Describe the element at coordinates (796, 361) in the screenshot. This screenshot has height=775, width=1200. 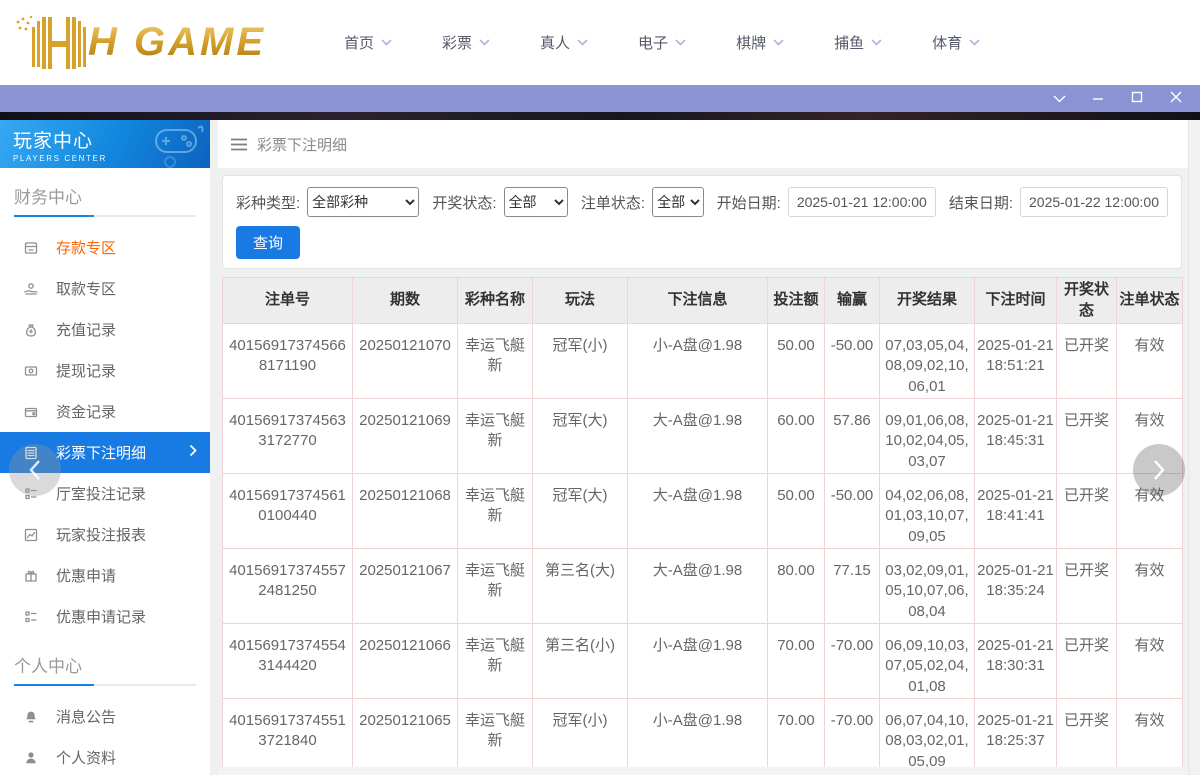
I see `cell-bet-amount: 50.00` at that location.